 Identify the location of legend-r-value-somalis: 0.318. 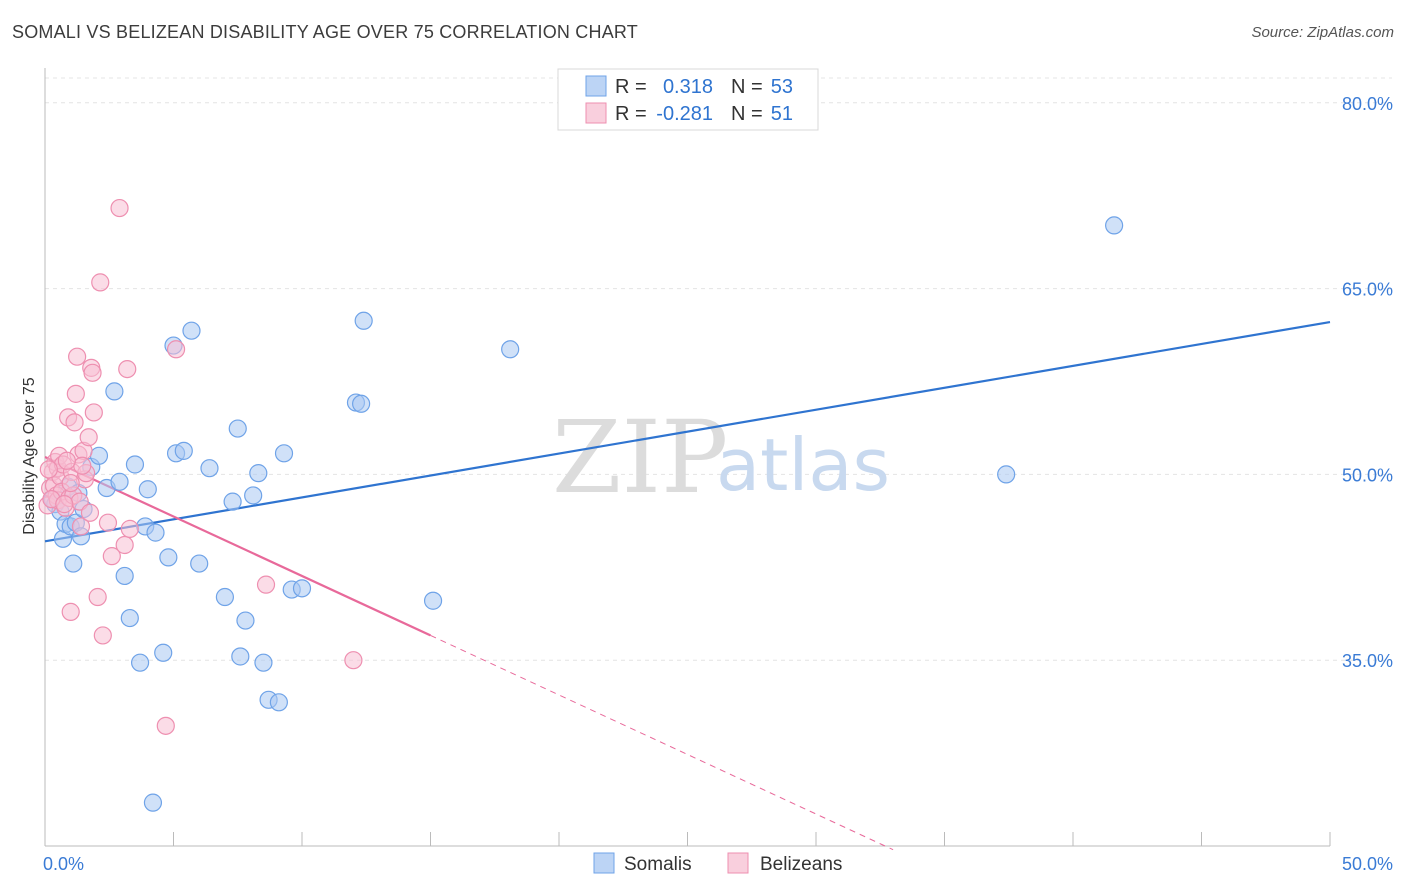
(688, 87).